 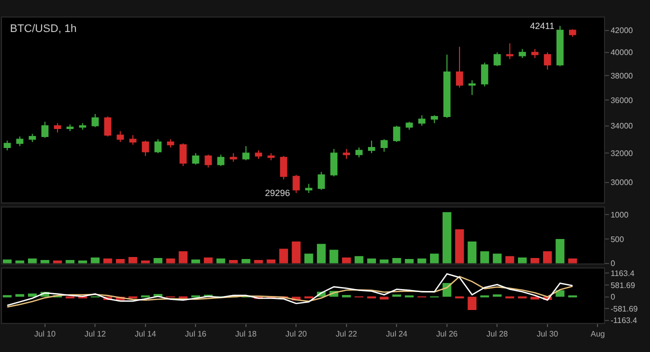 I want to click on y-tick-label: 500, so click(x=617, y=239).